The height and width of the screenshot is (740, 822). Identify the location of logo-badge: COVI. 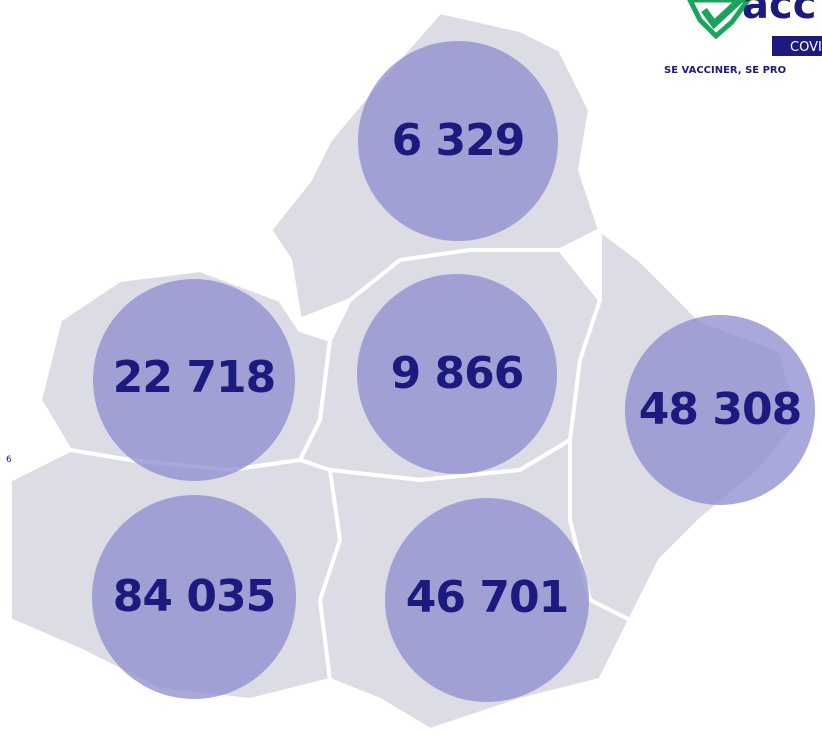
(806, 47).